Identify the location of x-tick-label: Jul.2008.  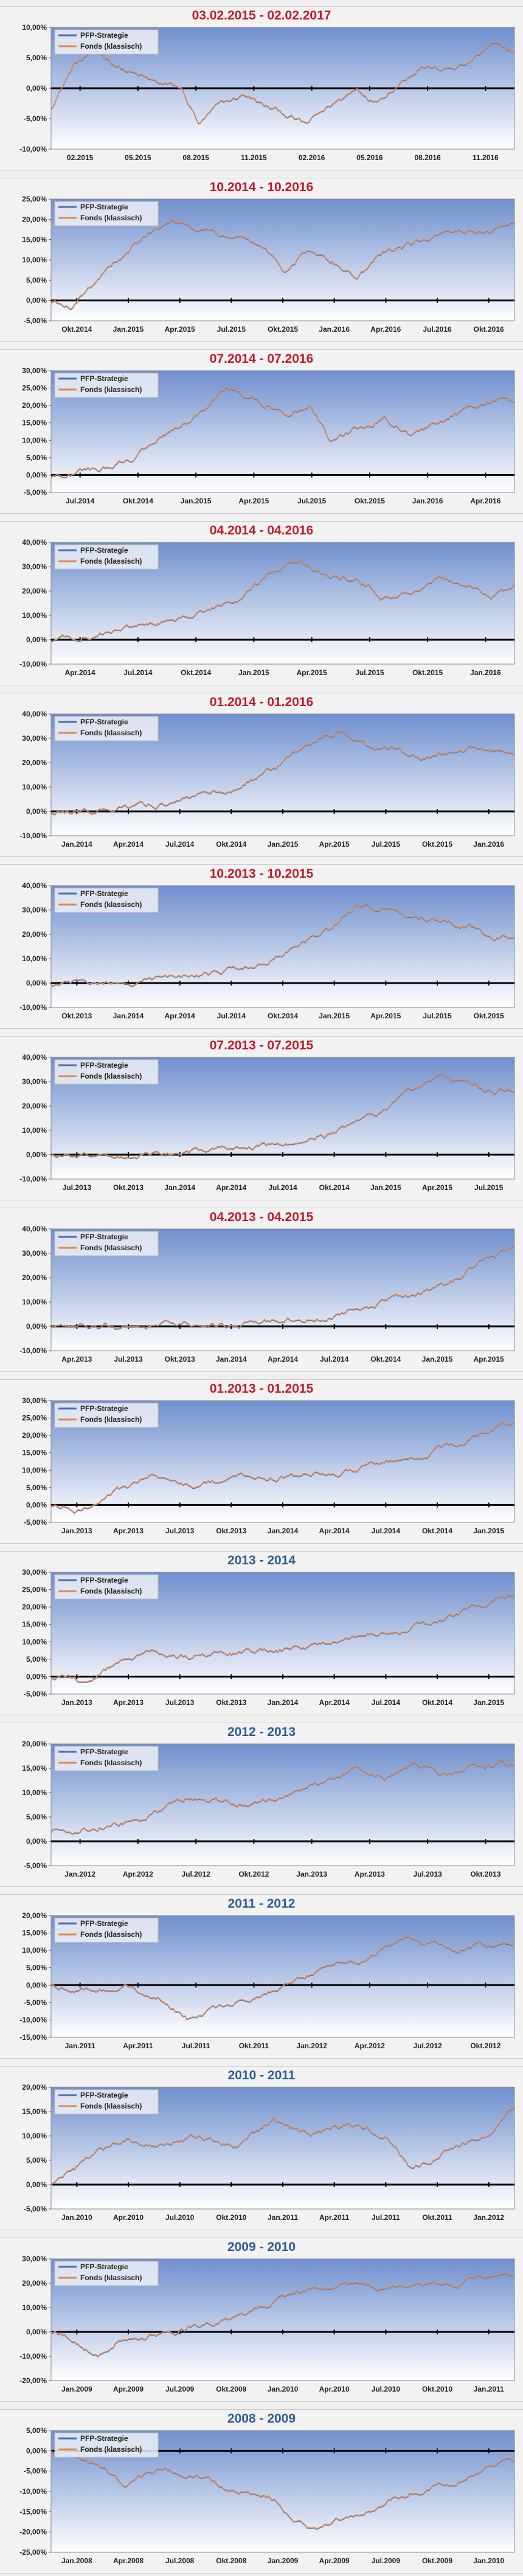
(180, 2561).